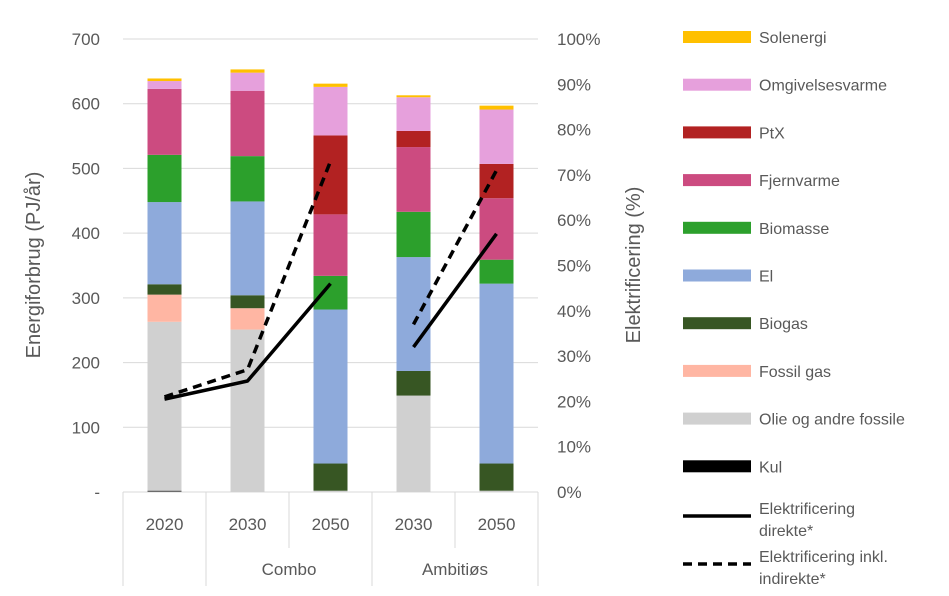  I want to click on legend-label-olie-og-andre-fossile: Olie og andre fossile, so click(832, 420).